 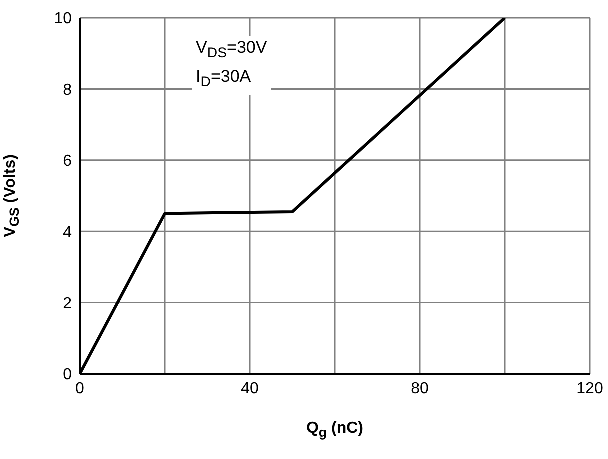 I want to click on y-tick-label: 8, so click(x=67, y=90).